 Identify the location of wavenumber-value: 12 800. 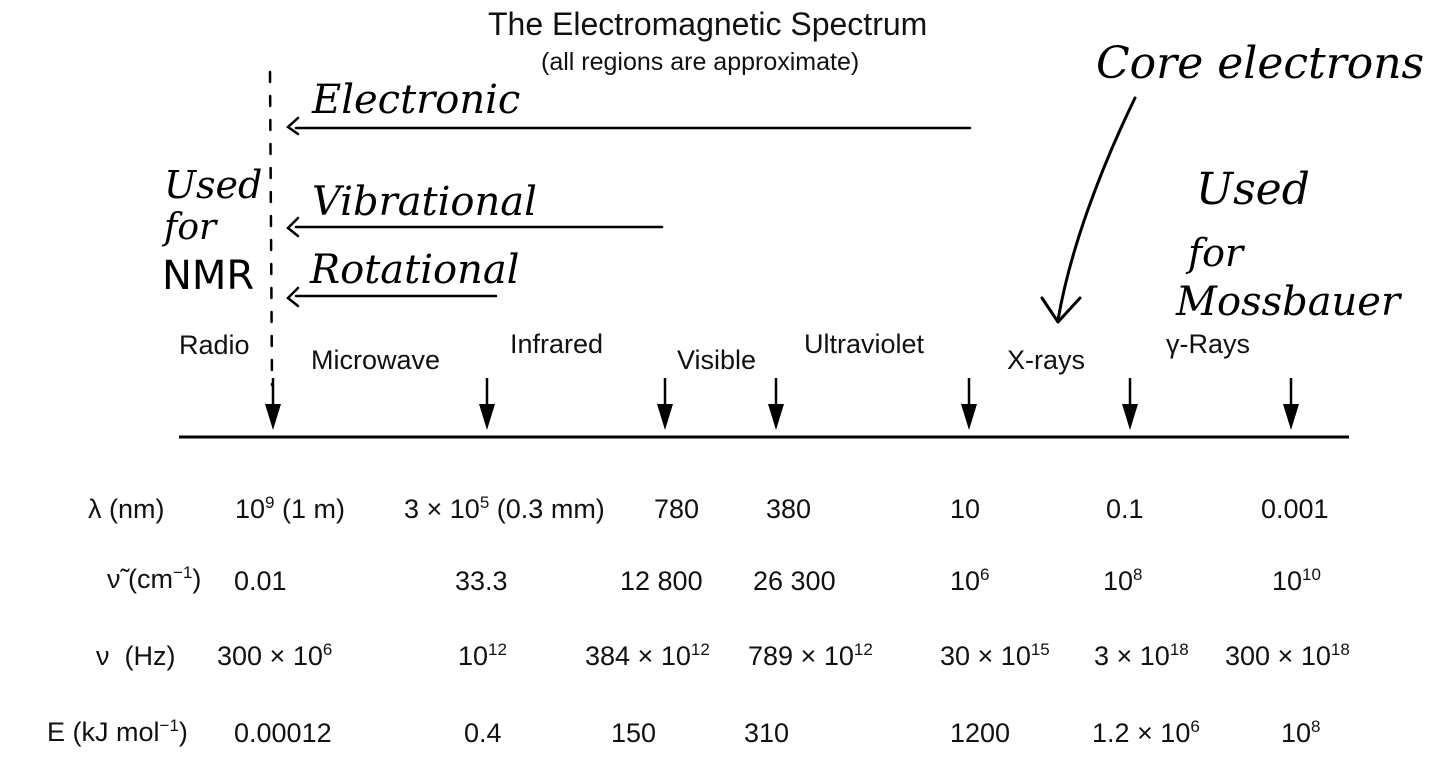
(661, 581).